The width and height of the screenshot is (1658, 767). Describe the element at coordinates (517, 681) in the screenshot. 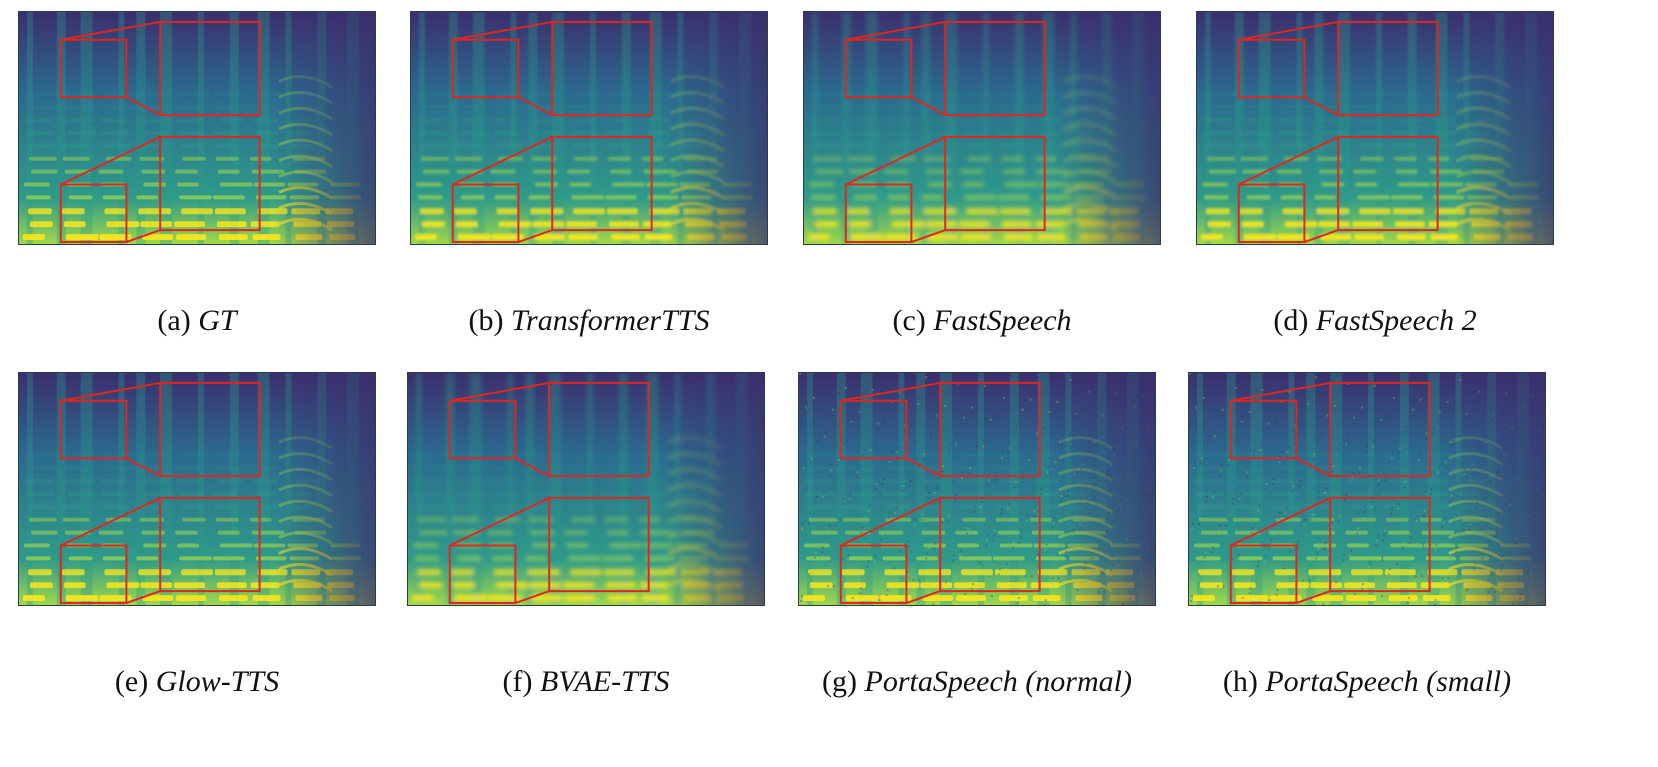

I see `panel-letter: (f)` at that location.